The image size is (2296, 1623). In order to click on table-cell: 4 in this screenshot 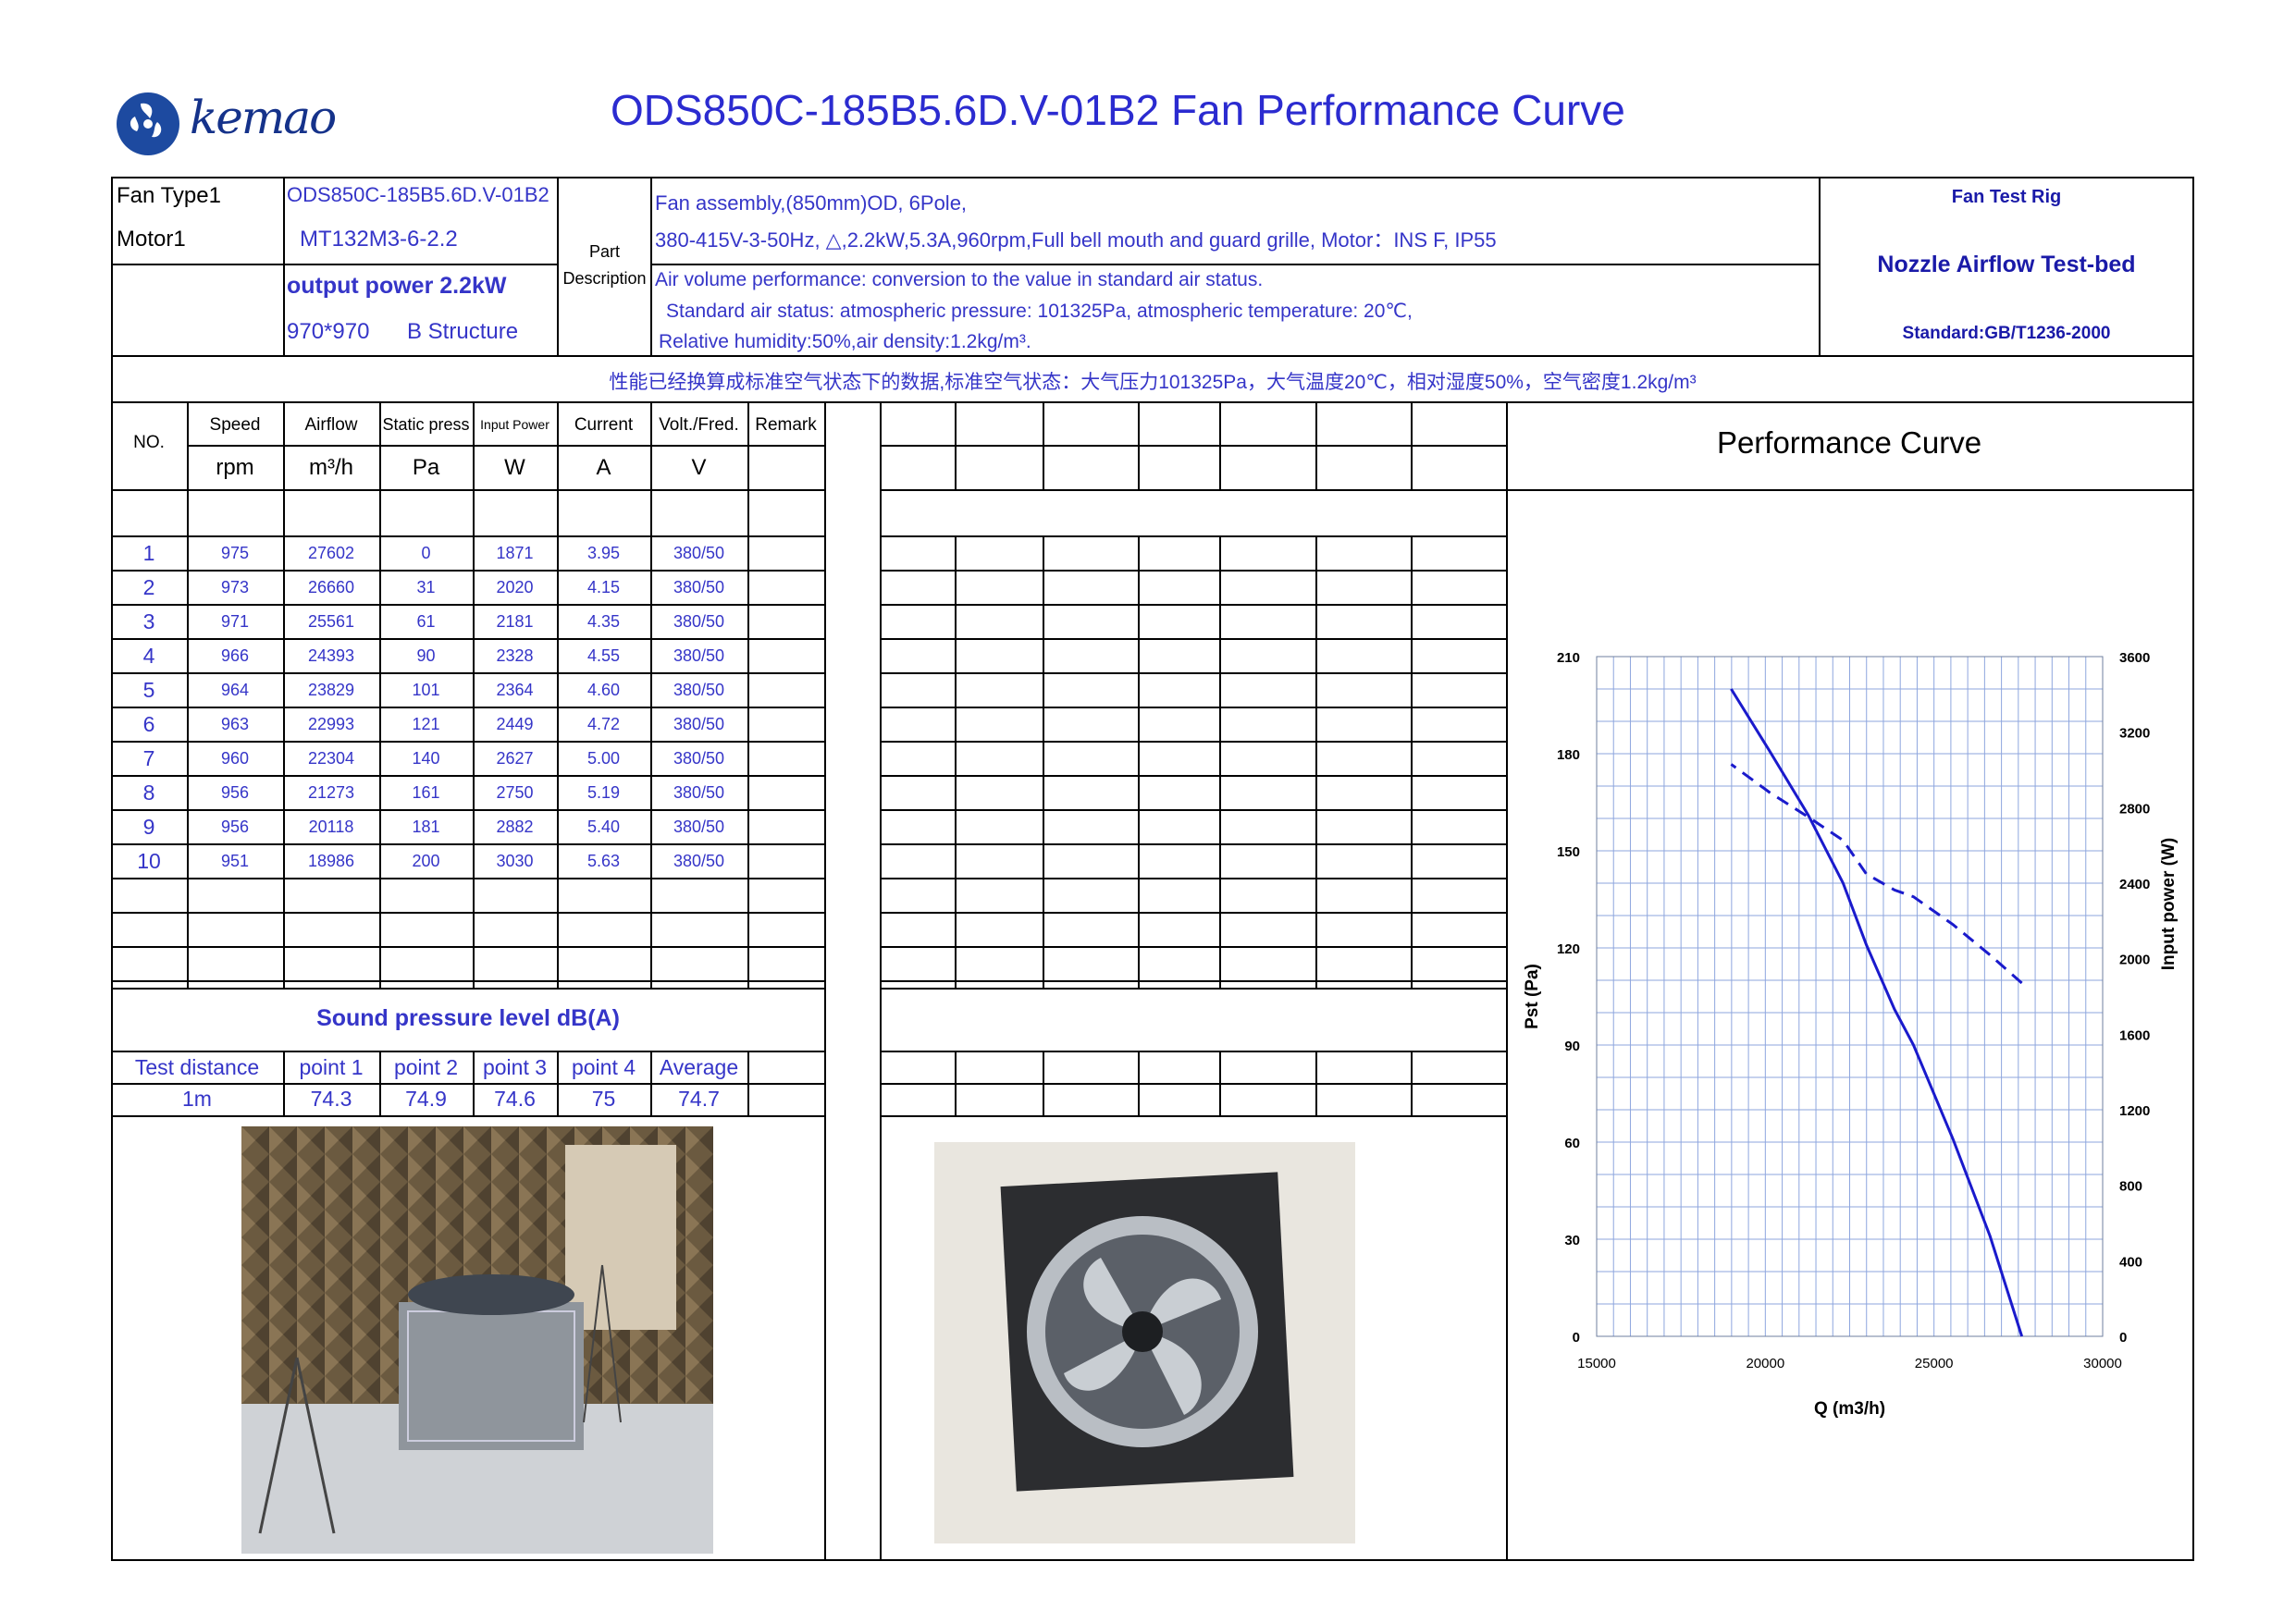, I will do `click(148, 656)`.